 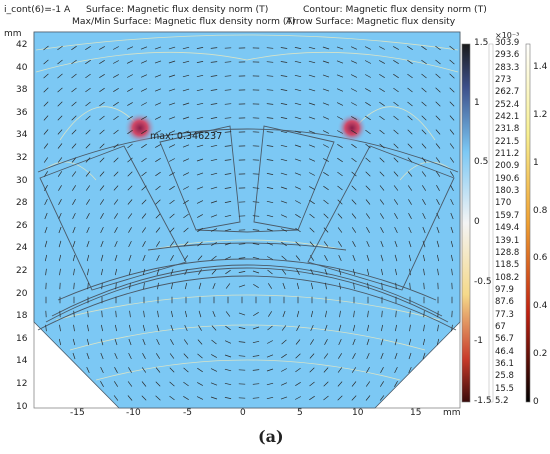 What do you see at coordinates (507, 215) in the screenshot?
I see `contour-tick-14: 159.7` at bounding box center [507, 215].